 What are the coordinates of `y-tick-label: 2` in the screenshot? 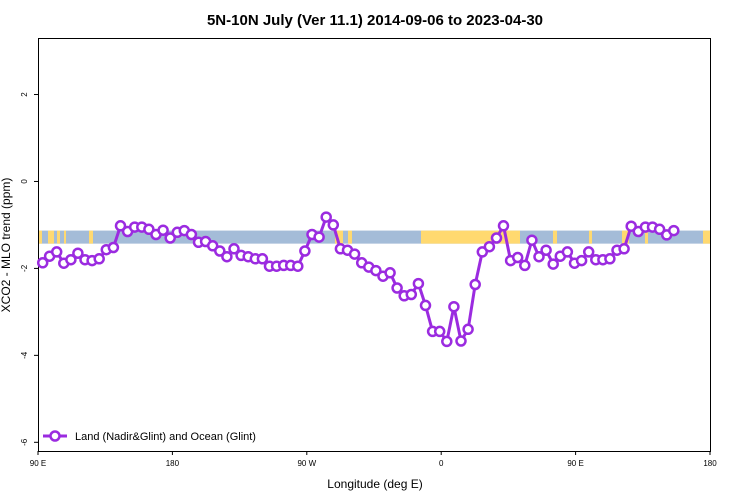 It's located at (24, 94).